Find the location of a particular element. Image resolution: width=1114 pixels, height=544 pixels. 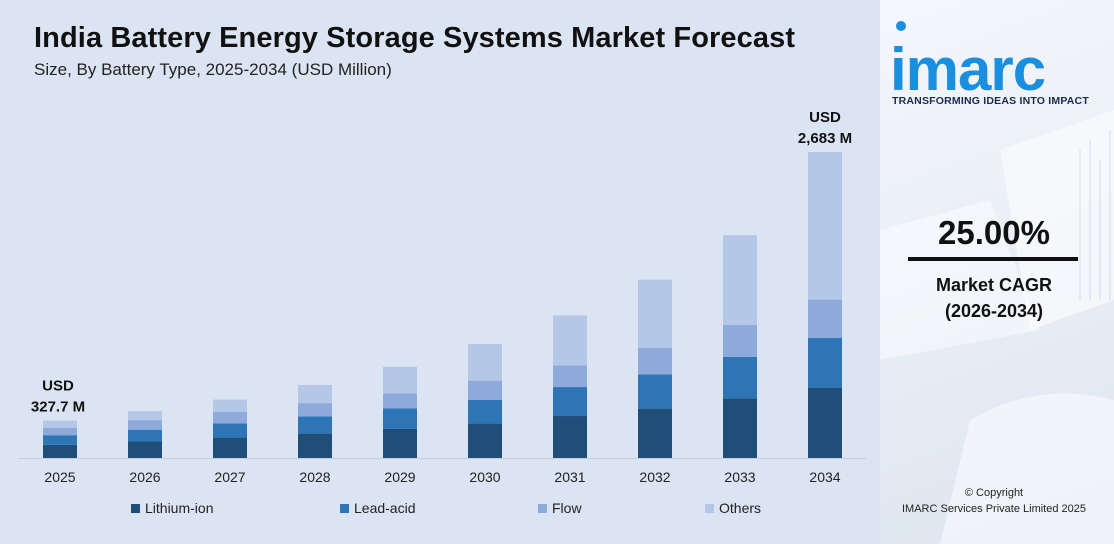

cagr-label: Market CAGR is located at coordinates (994, 285).